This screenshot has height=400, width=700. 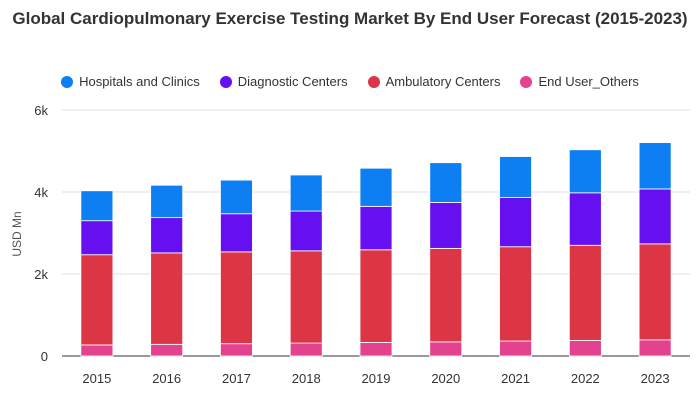 I want to click on bar-diagnostic-centers-2018, so click(x=306, y=231).